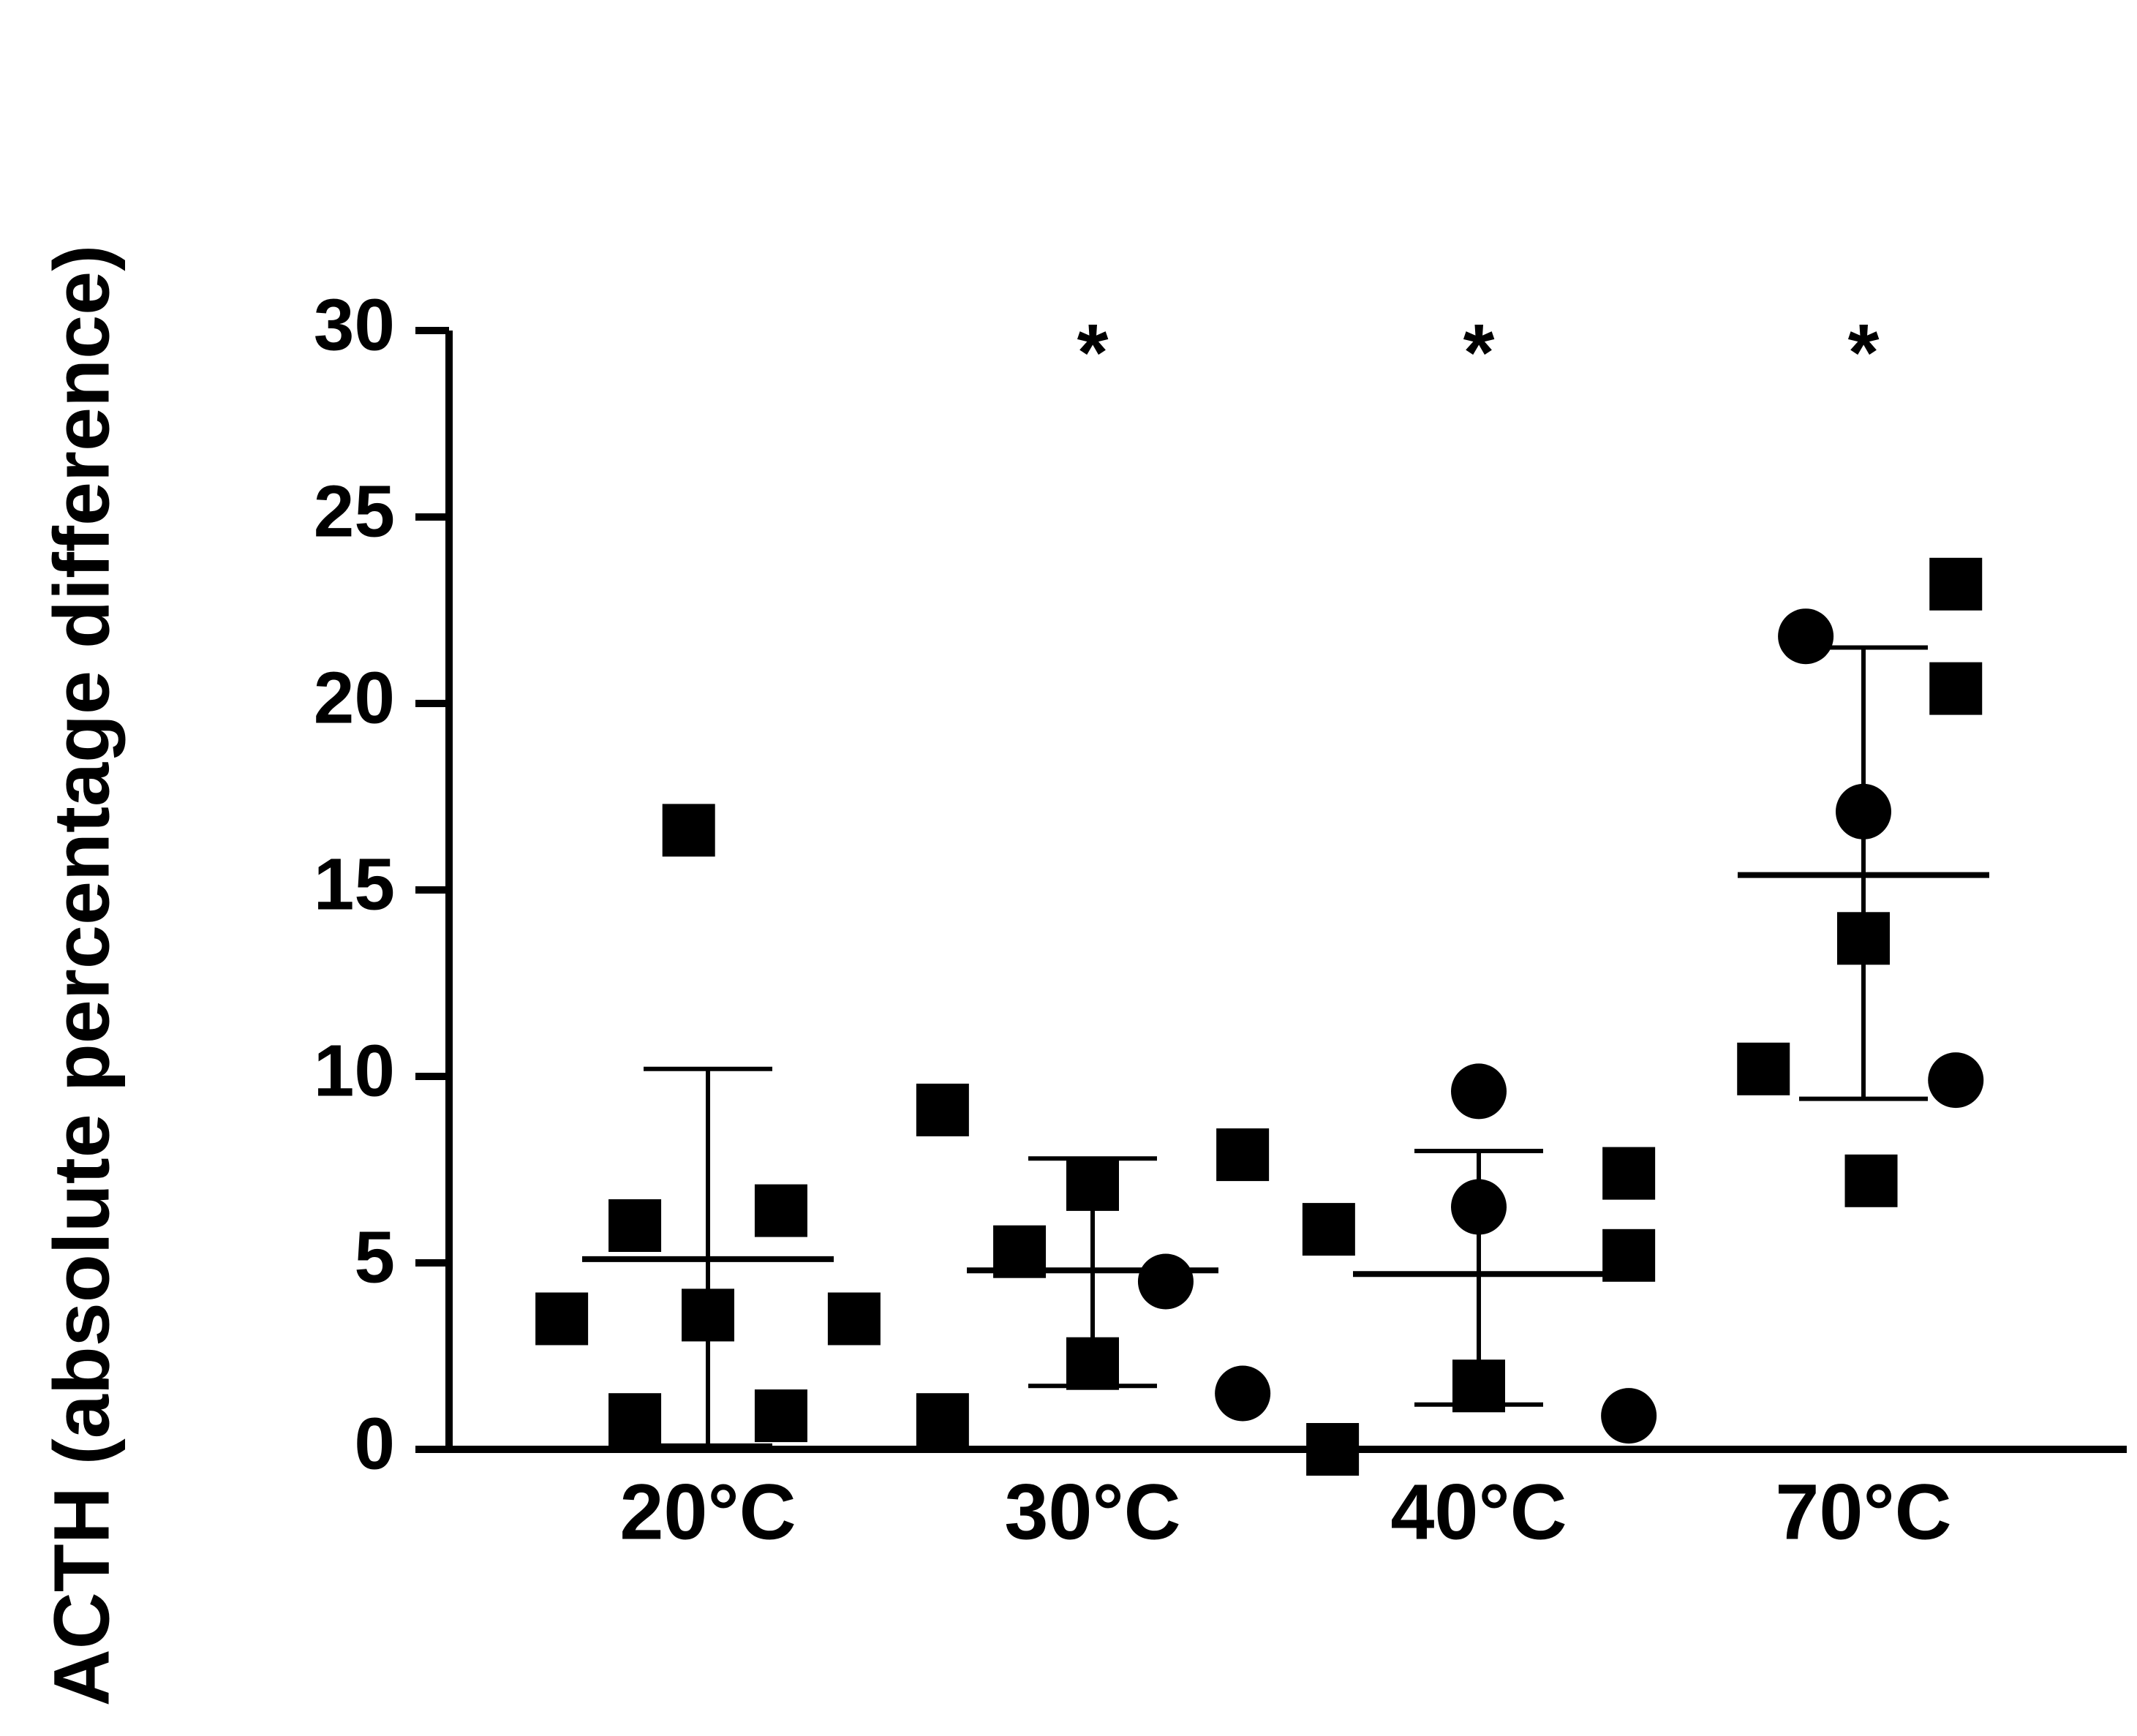 The height and width of the screenshot is (1736, 2137). I want to click on x-tick-label: 20°C, so click(707, 1512).